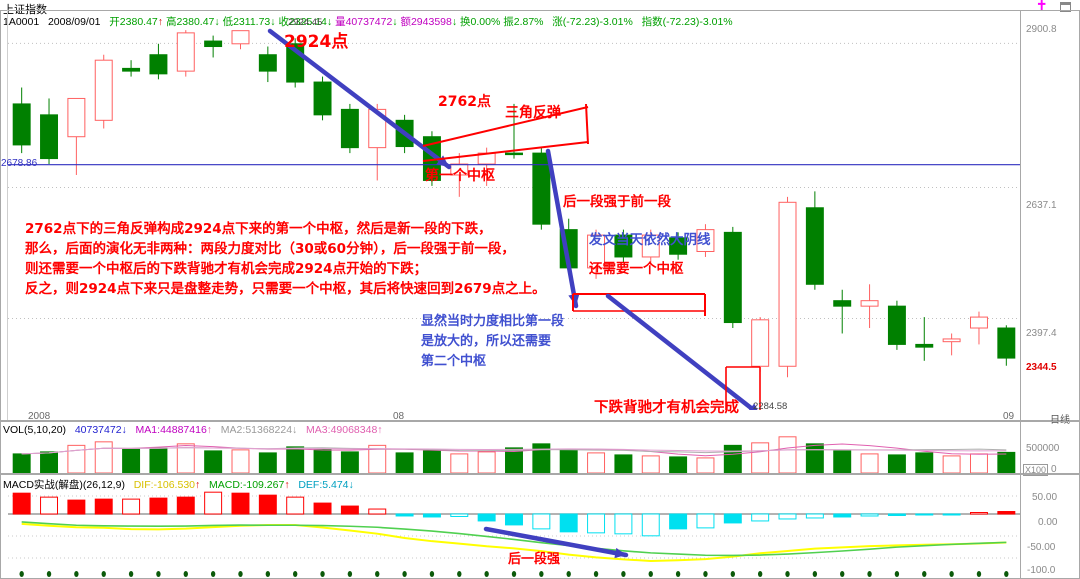 The image size is (1080, 579). Describe the element at coordinates (283, 22) in the screenshot. I see `close-label: 收` at that location.